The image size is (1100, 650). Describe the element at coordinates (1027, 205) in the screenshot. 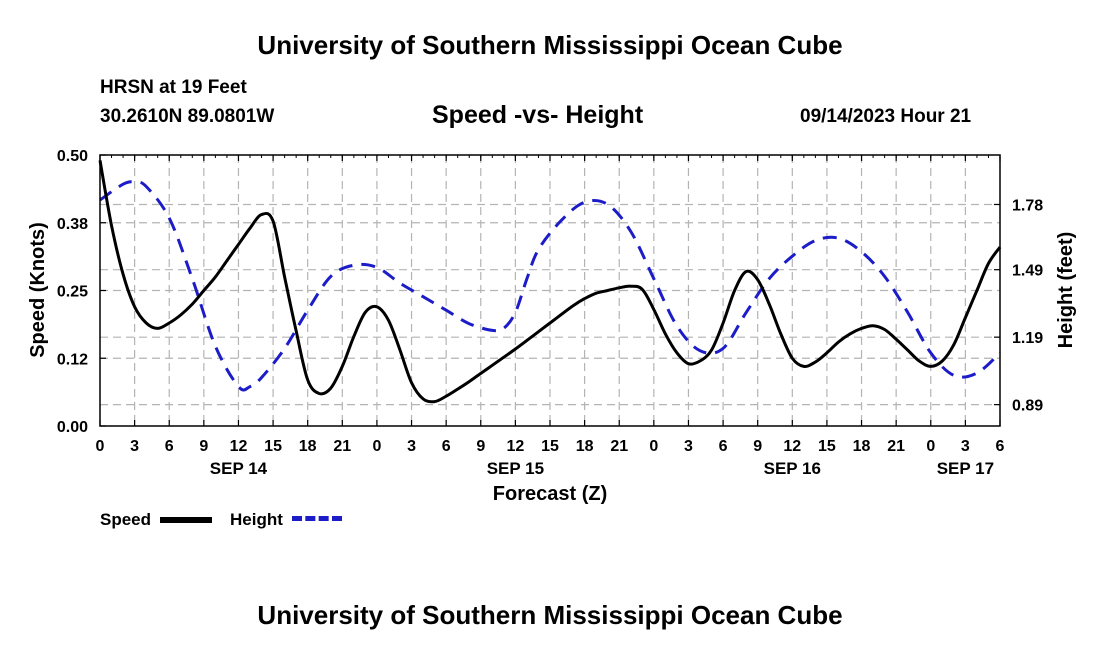

I see `y-right-tick-label: 1.78` at that location.